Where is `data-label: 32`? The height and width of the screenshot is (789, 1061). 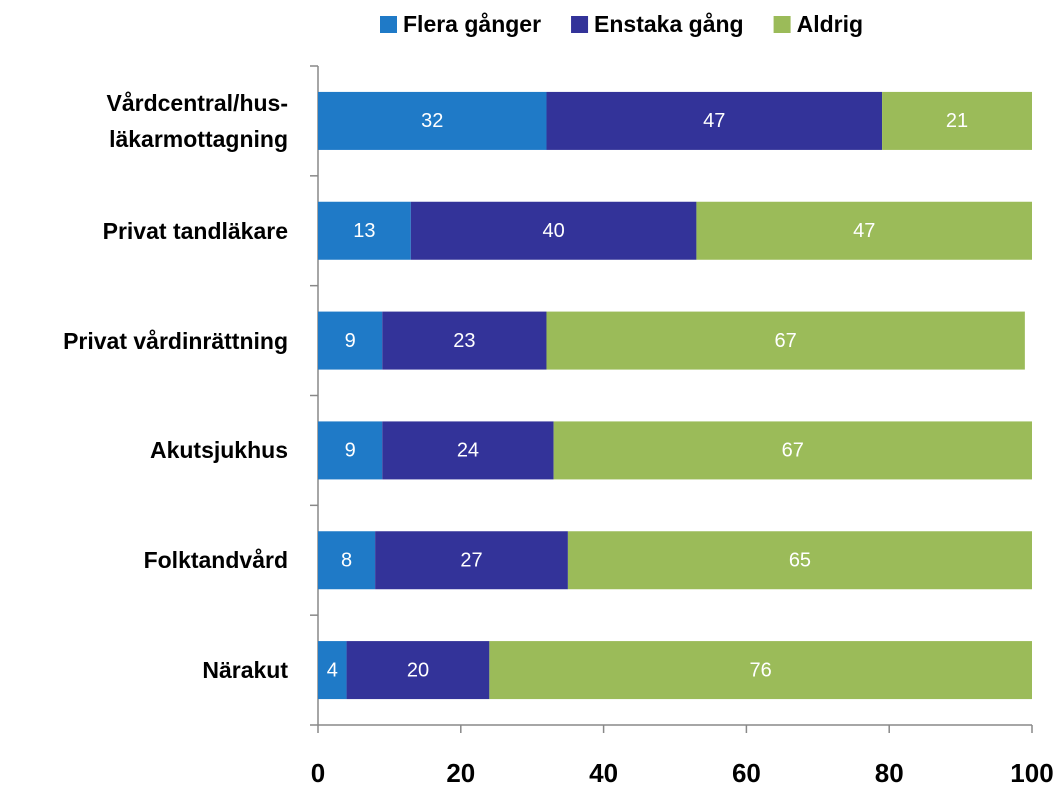
data-label: 32 is located at coordinates (432, 121).